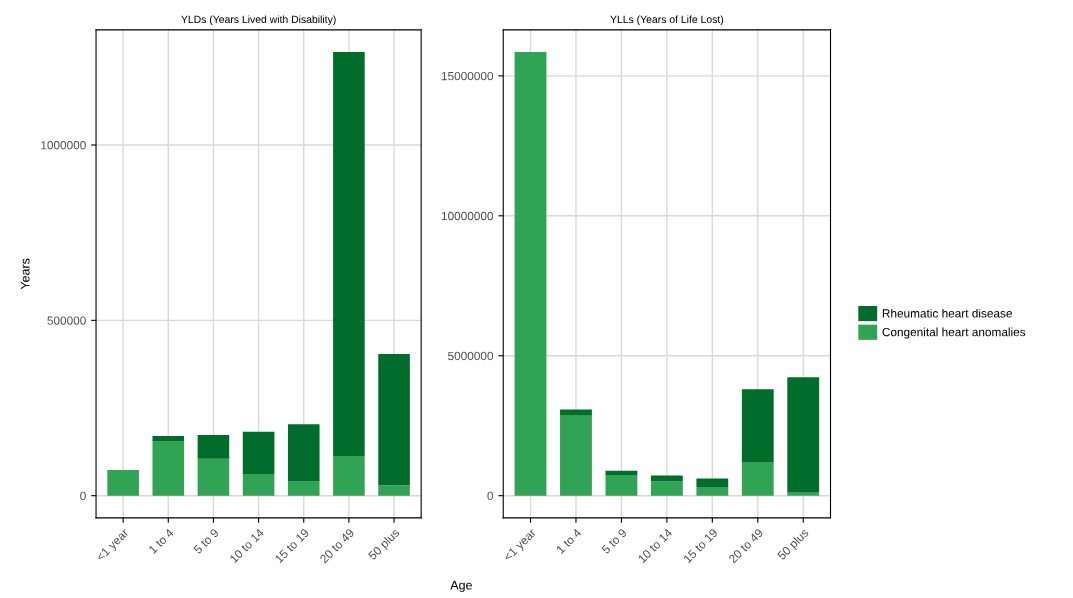 The height and width of the screenshot is (598, 1073). I want to click on chart-title: YLDs (Years Lived with Disability), so click(258, 20).